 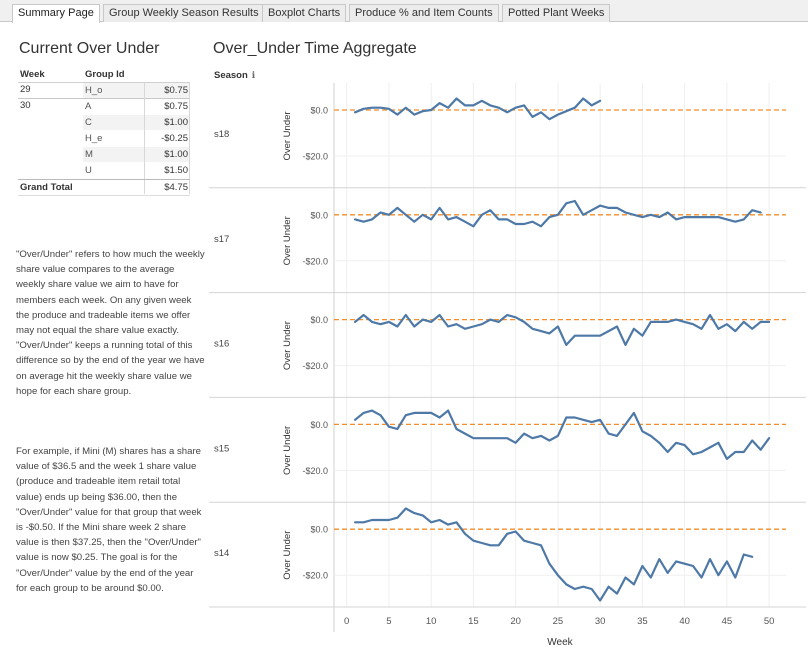 What do you see at coordinates (56, 13) in the screenshot?
I see `tab-summary-page: Summary Page` at bounding box center [56, 13].